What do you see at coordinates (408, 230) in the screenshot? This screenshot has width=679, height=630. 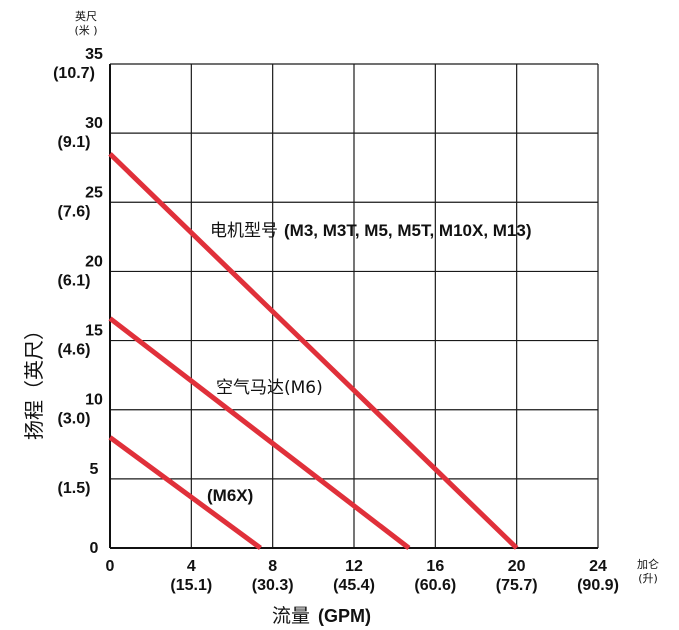 I see `series-label-motor-models: (M3, M3T, M5, M5T, M10X, M13)` at bounding box center [408, 230].